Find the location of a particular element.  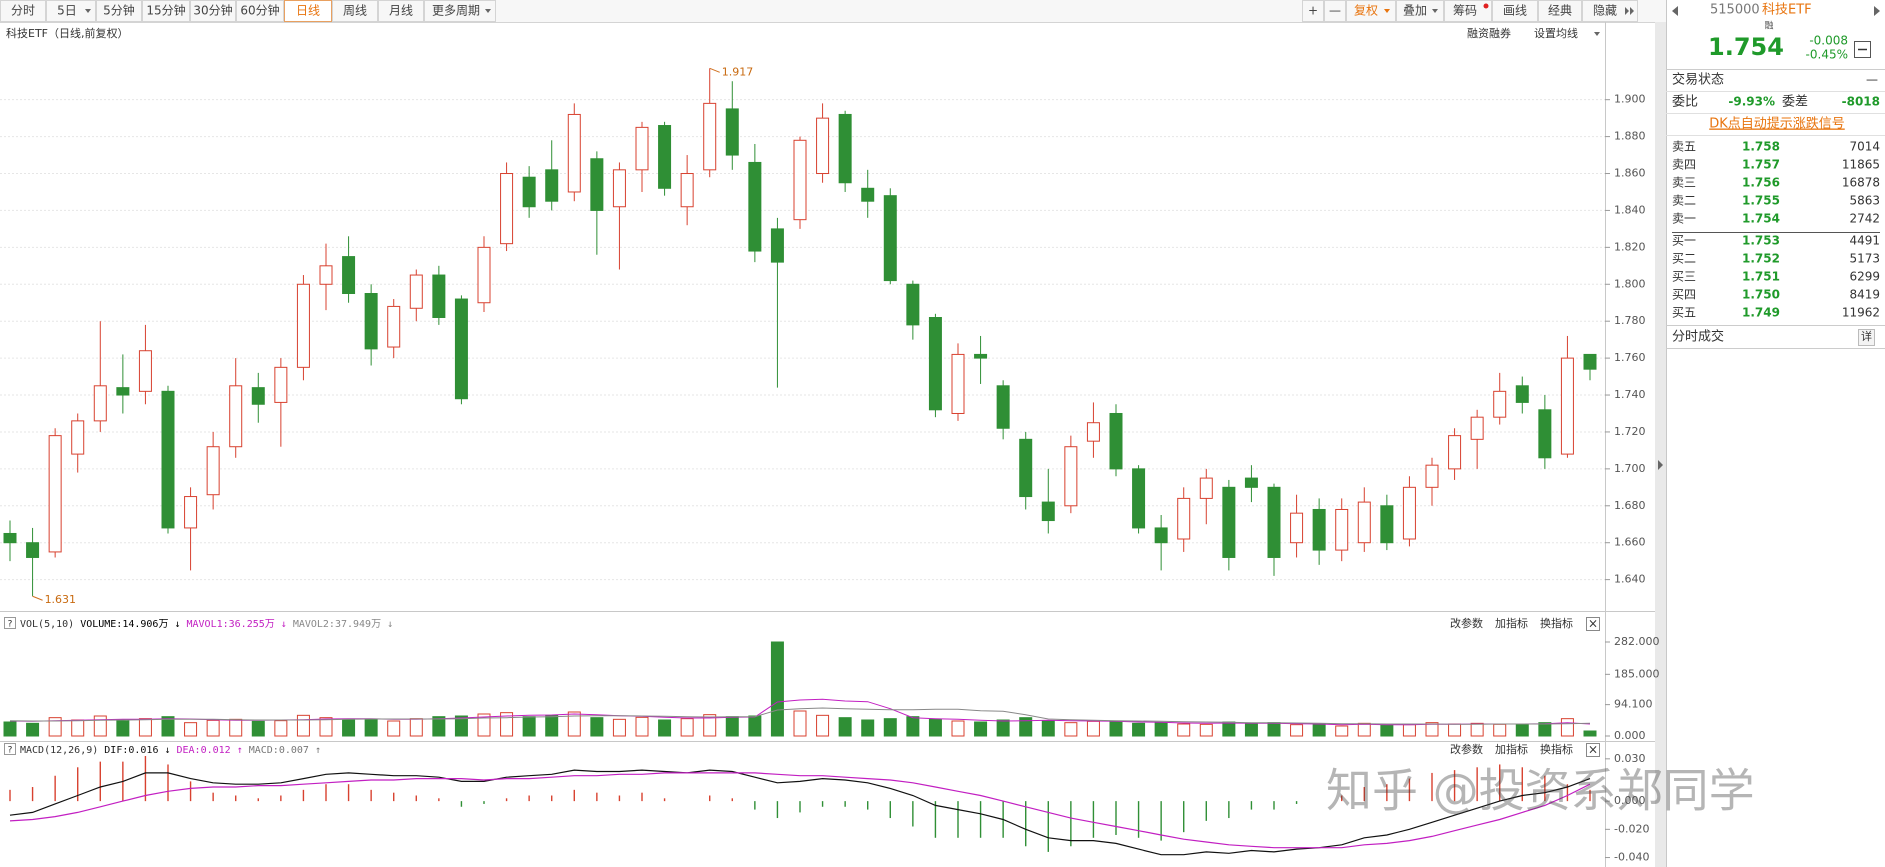

legend-text: VOL(5,10) is located at coordinates (47, 624).